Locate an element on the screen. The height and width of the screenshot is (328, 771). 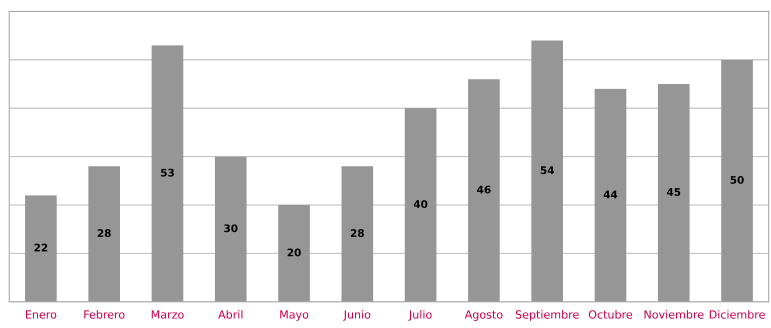
data-label: 40 is located at coordinates (421, 204).